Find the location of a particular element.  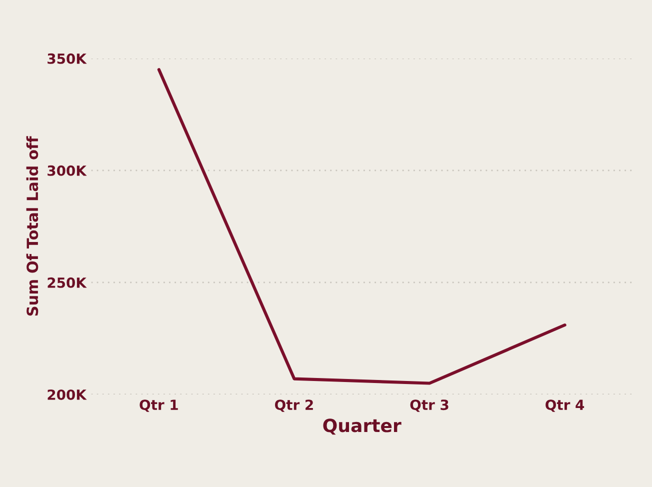

x-tick-label: Qtr 2 is located at coordinates (294, 406).